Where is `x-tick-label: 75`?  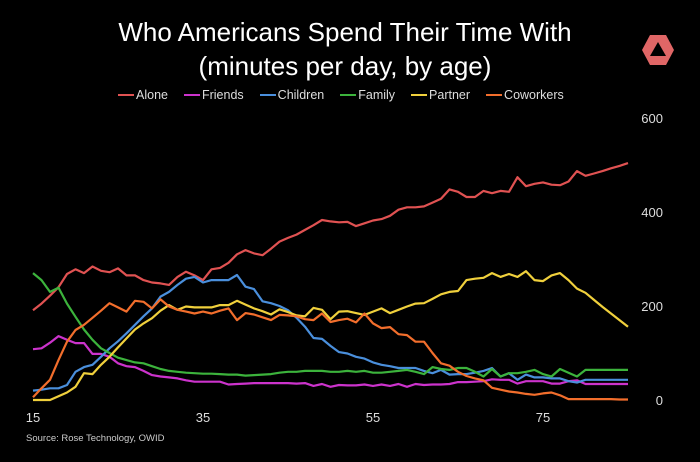
x-tick-label: 75 is located at coordinates (543, 417).